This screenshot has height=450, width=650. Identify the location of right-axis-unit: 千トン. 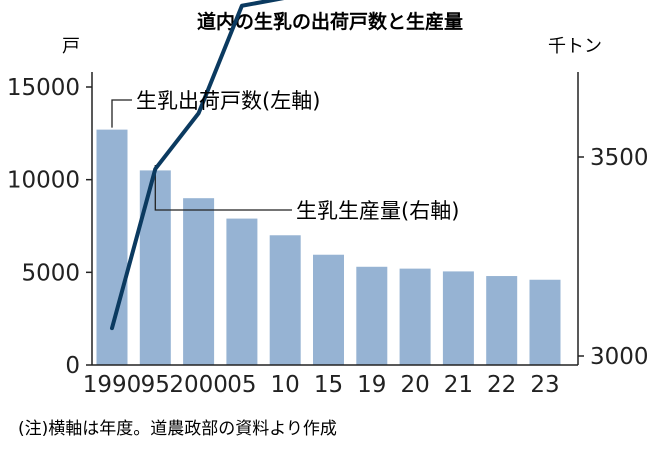
(575, 46).